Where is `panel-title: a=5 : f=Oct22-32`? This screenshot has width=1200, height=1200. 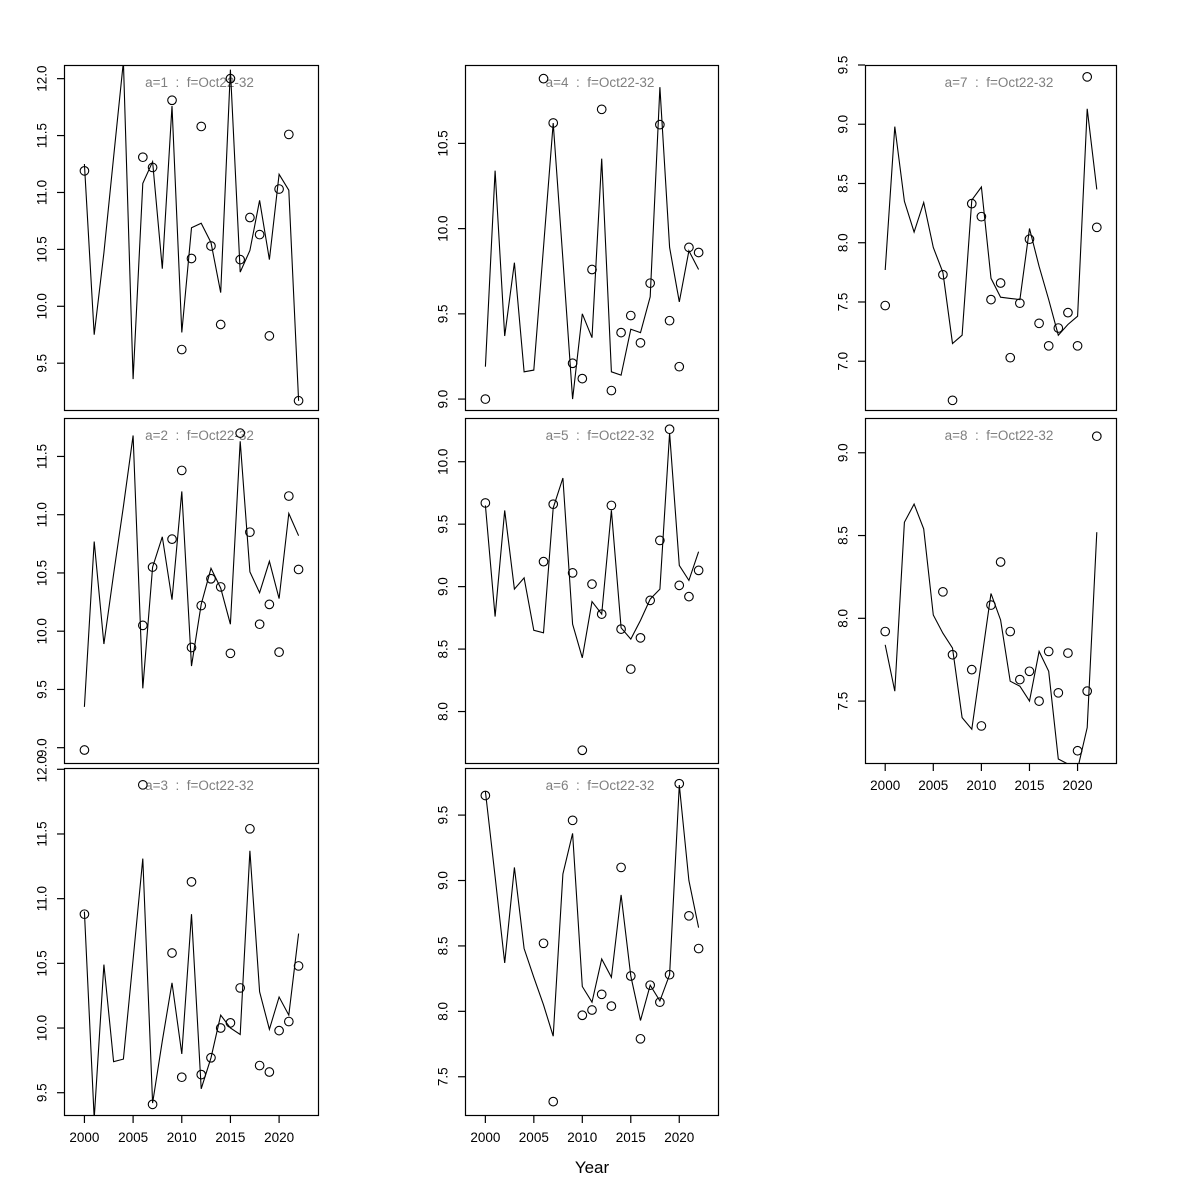
panel-title: a=5 : f=Oct22-32 is located at coordinates (600, 435).